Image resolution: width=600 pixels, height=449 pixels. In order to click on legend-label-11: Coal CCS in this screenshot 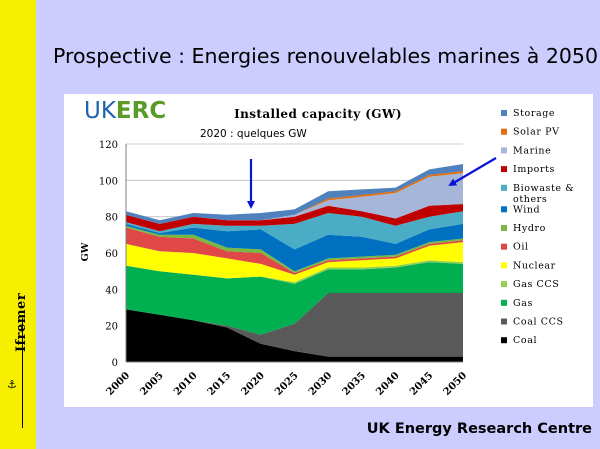, I will do `click(538, 322)`.